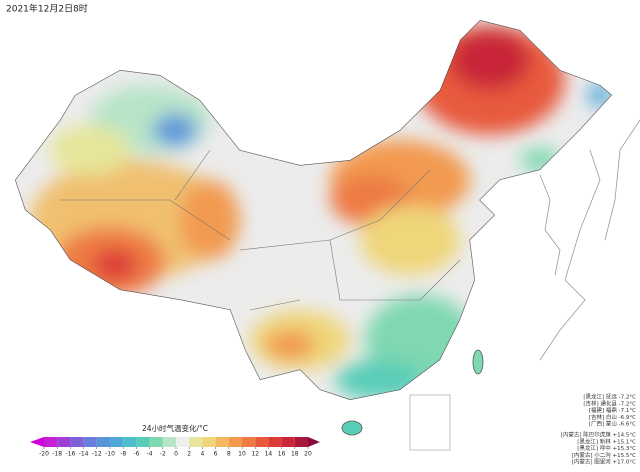  I want to click on colorbar-tick-label: 18, so click(295, 454).